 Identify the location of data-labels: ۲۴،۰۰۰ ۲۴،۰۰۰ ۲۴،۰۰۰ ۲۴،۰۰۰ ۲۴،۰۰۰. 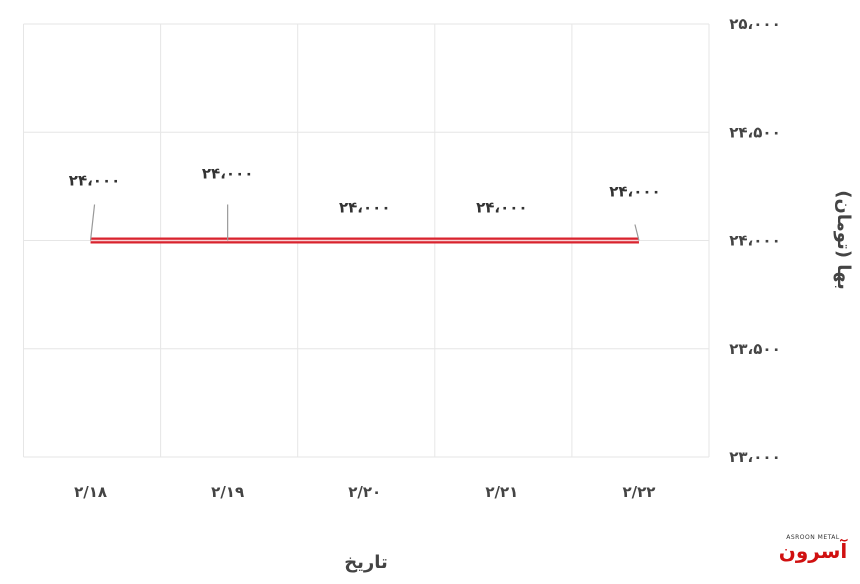
(365, 203).